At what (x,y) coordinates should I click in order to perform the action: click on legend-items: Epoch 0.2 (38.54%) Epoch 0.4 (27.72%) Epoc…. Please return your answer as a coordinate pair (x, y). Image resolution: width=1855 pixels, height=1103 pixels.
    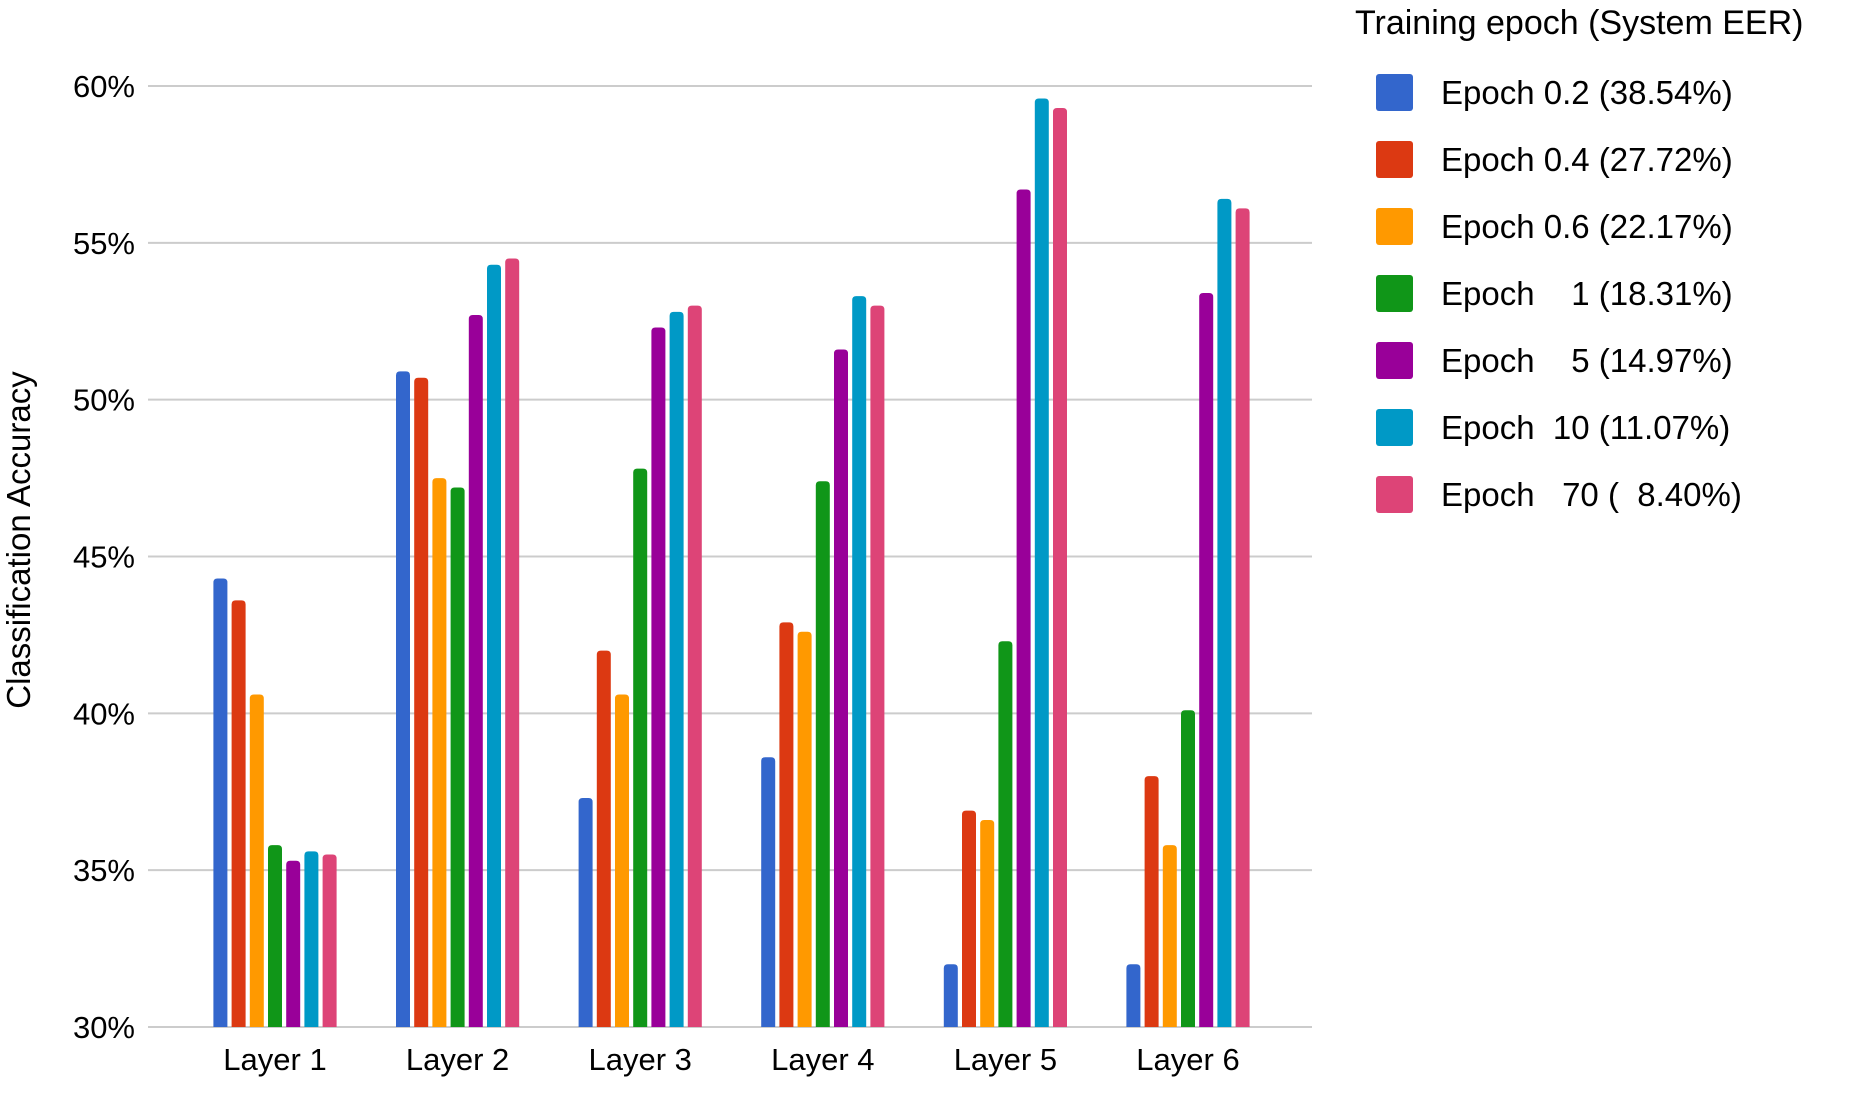
    Looking at the image, I should click on (1602, 293).